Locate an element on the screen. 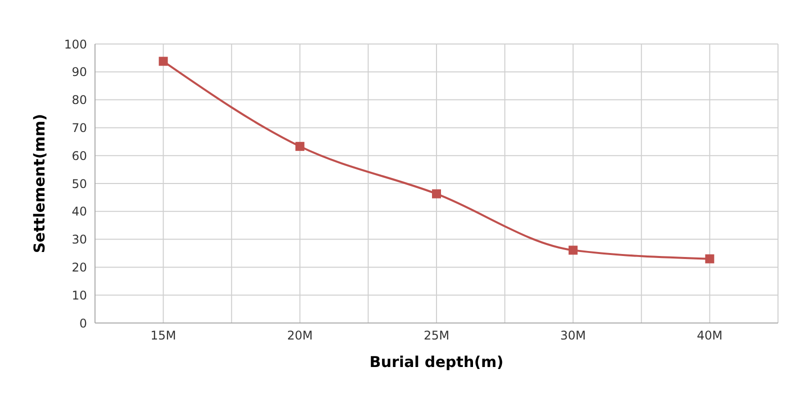 Image resolution: width=800 pixels, height=403 pixels. y-tick-label: 30 is located at coordinates (79, 239).